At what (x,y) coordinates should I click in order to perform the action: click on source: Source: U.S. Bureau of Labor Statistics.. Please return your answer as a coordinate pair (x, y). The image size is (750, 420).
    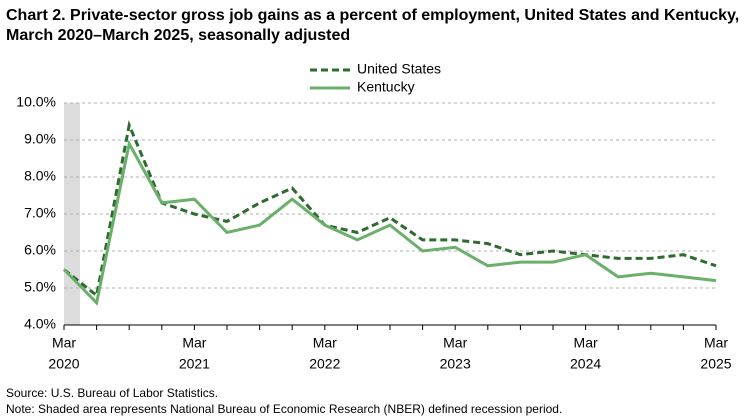
    Looking at the image, I should click on (112, 393).